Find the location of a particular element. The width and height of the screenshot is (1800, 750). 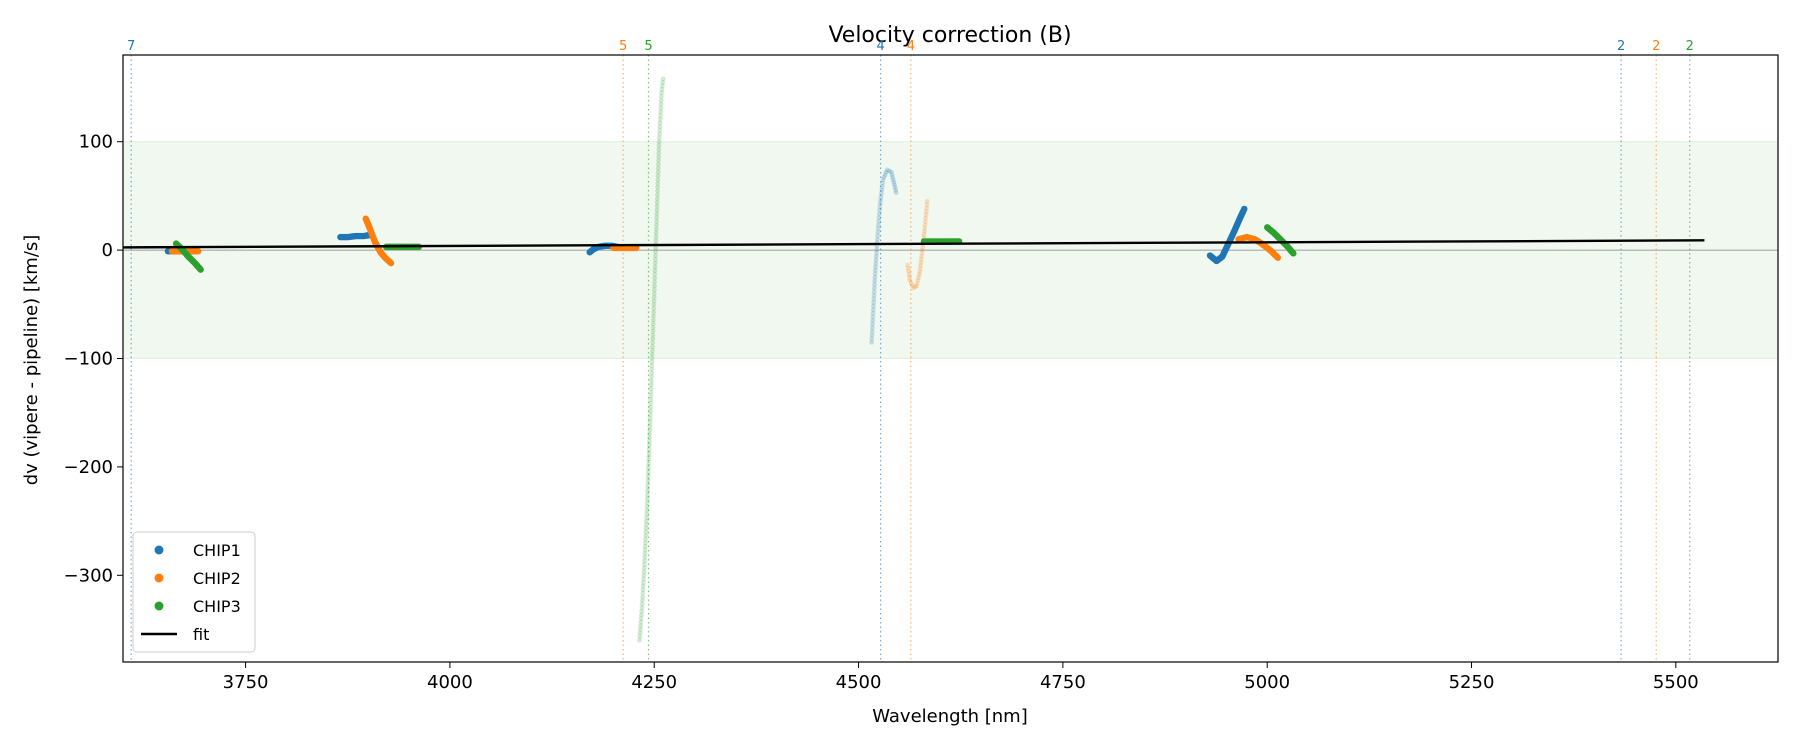

legend-box is located at coordinates (194, 592).